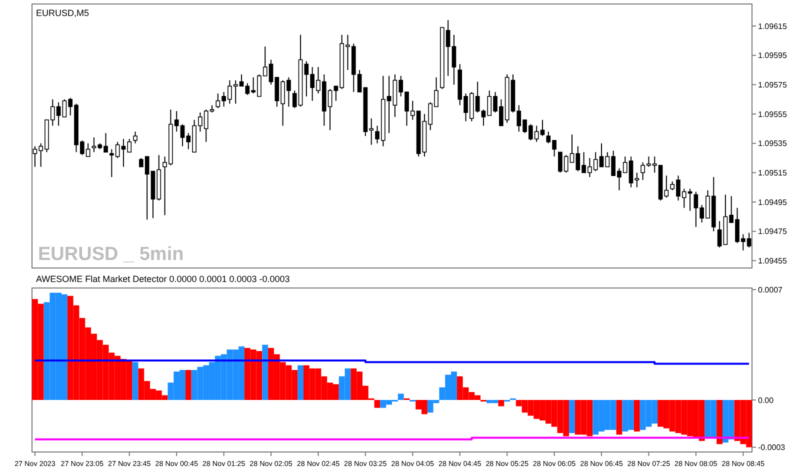 This screenshot has width=800, height=475. Describe the element at coordinates (773, 85) in the screenshot. I see `y-tick-label: 1.09575` at that location.